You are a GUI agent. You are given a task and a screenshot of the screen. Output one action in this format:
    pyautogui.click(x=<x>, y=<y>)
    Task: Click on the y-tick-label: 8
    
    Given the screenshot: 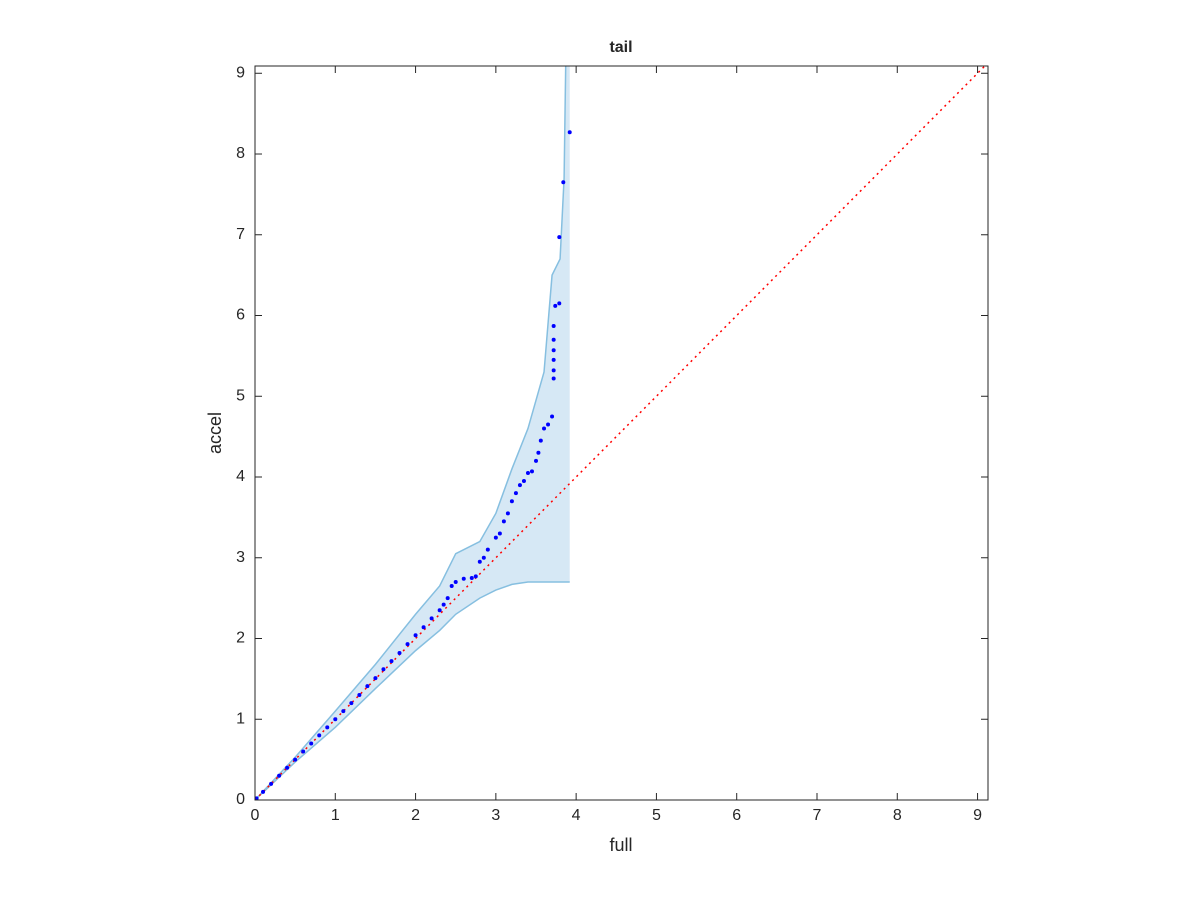 What is the action you would take?
    pyautogui.click(x=240, y=153)
    